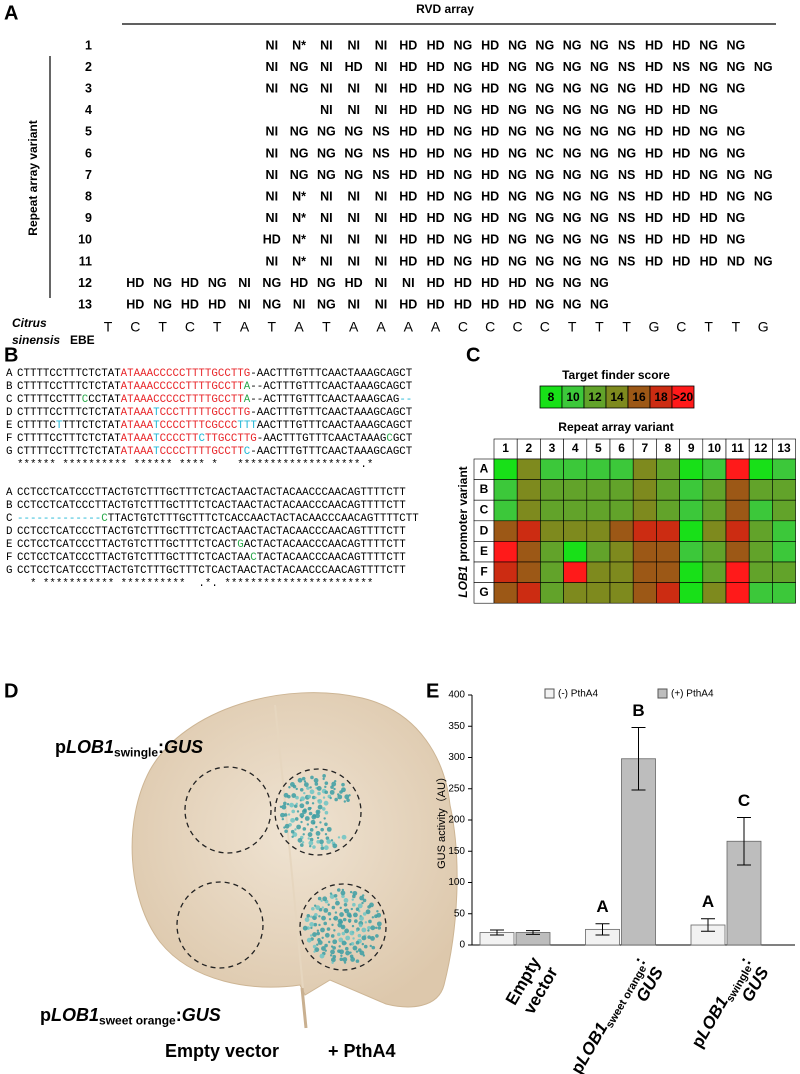 The image size is (800, 1074). What do you see at coordinates (331, 413) in the screenshot?
I see `seq-segment: -AACTTTGTTTCAACTAAAGCAGCT` at bounding box center [331, 413].